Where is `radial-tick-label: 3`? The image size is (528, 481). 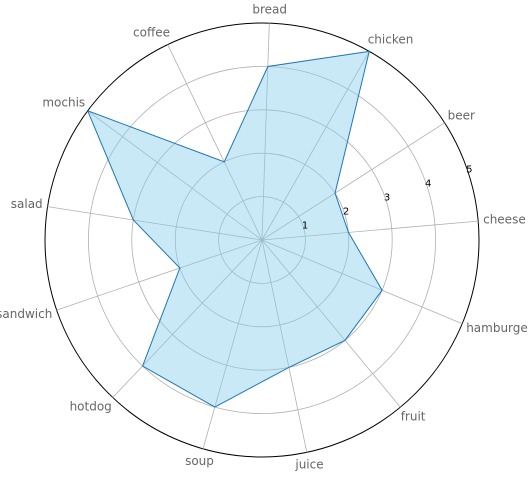
radial-tick-label: 3 is located at coordinates (387, 197).